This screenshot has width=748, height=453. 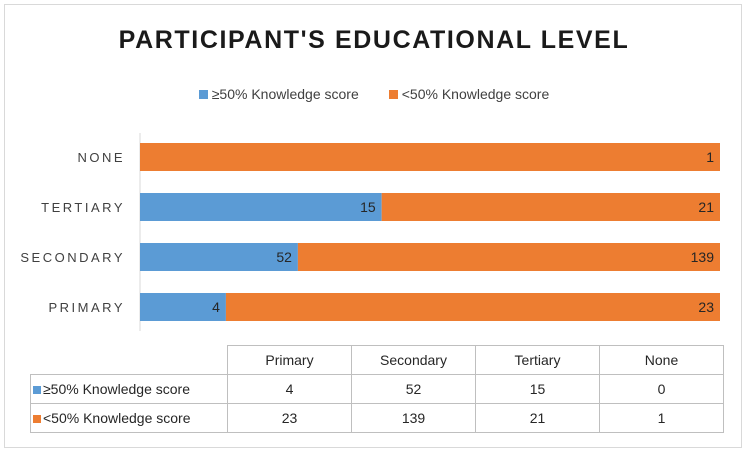 What do you see at coordinates (537, 360) in the screenshot?
I see `table-column-header: Tertiary` at bounding box center [537, 360].